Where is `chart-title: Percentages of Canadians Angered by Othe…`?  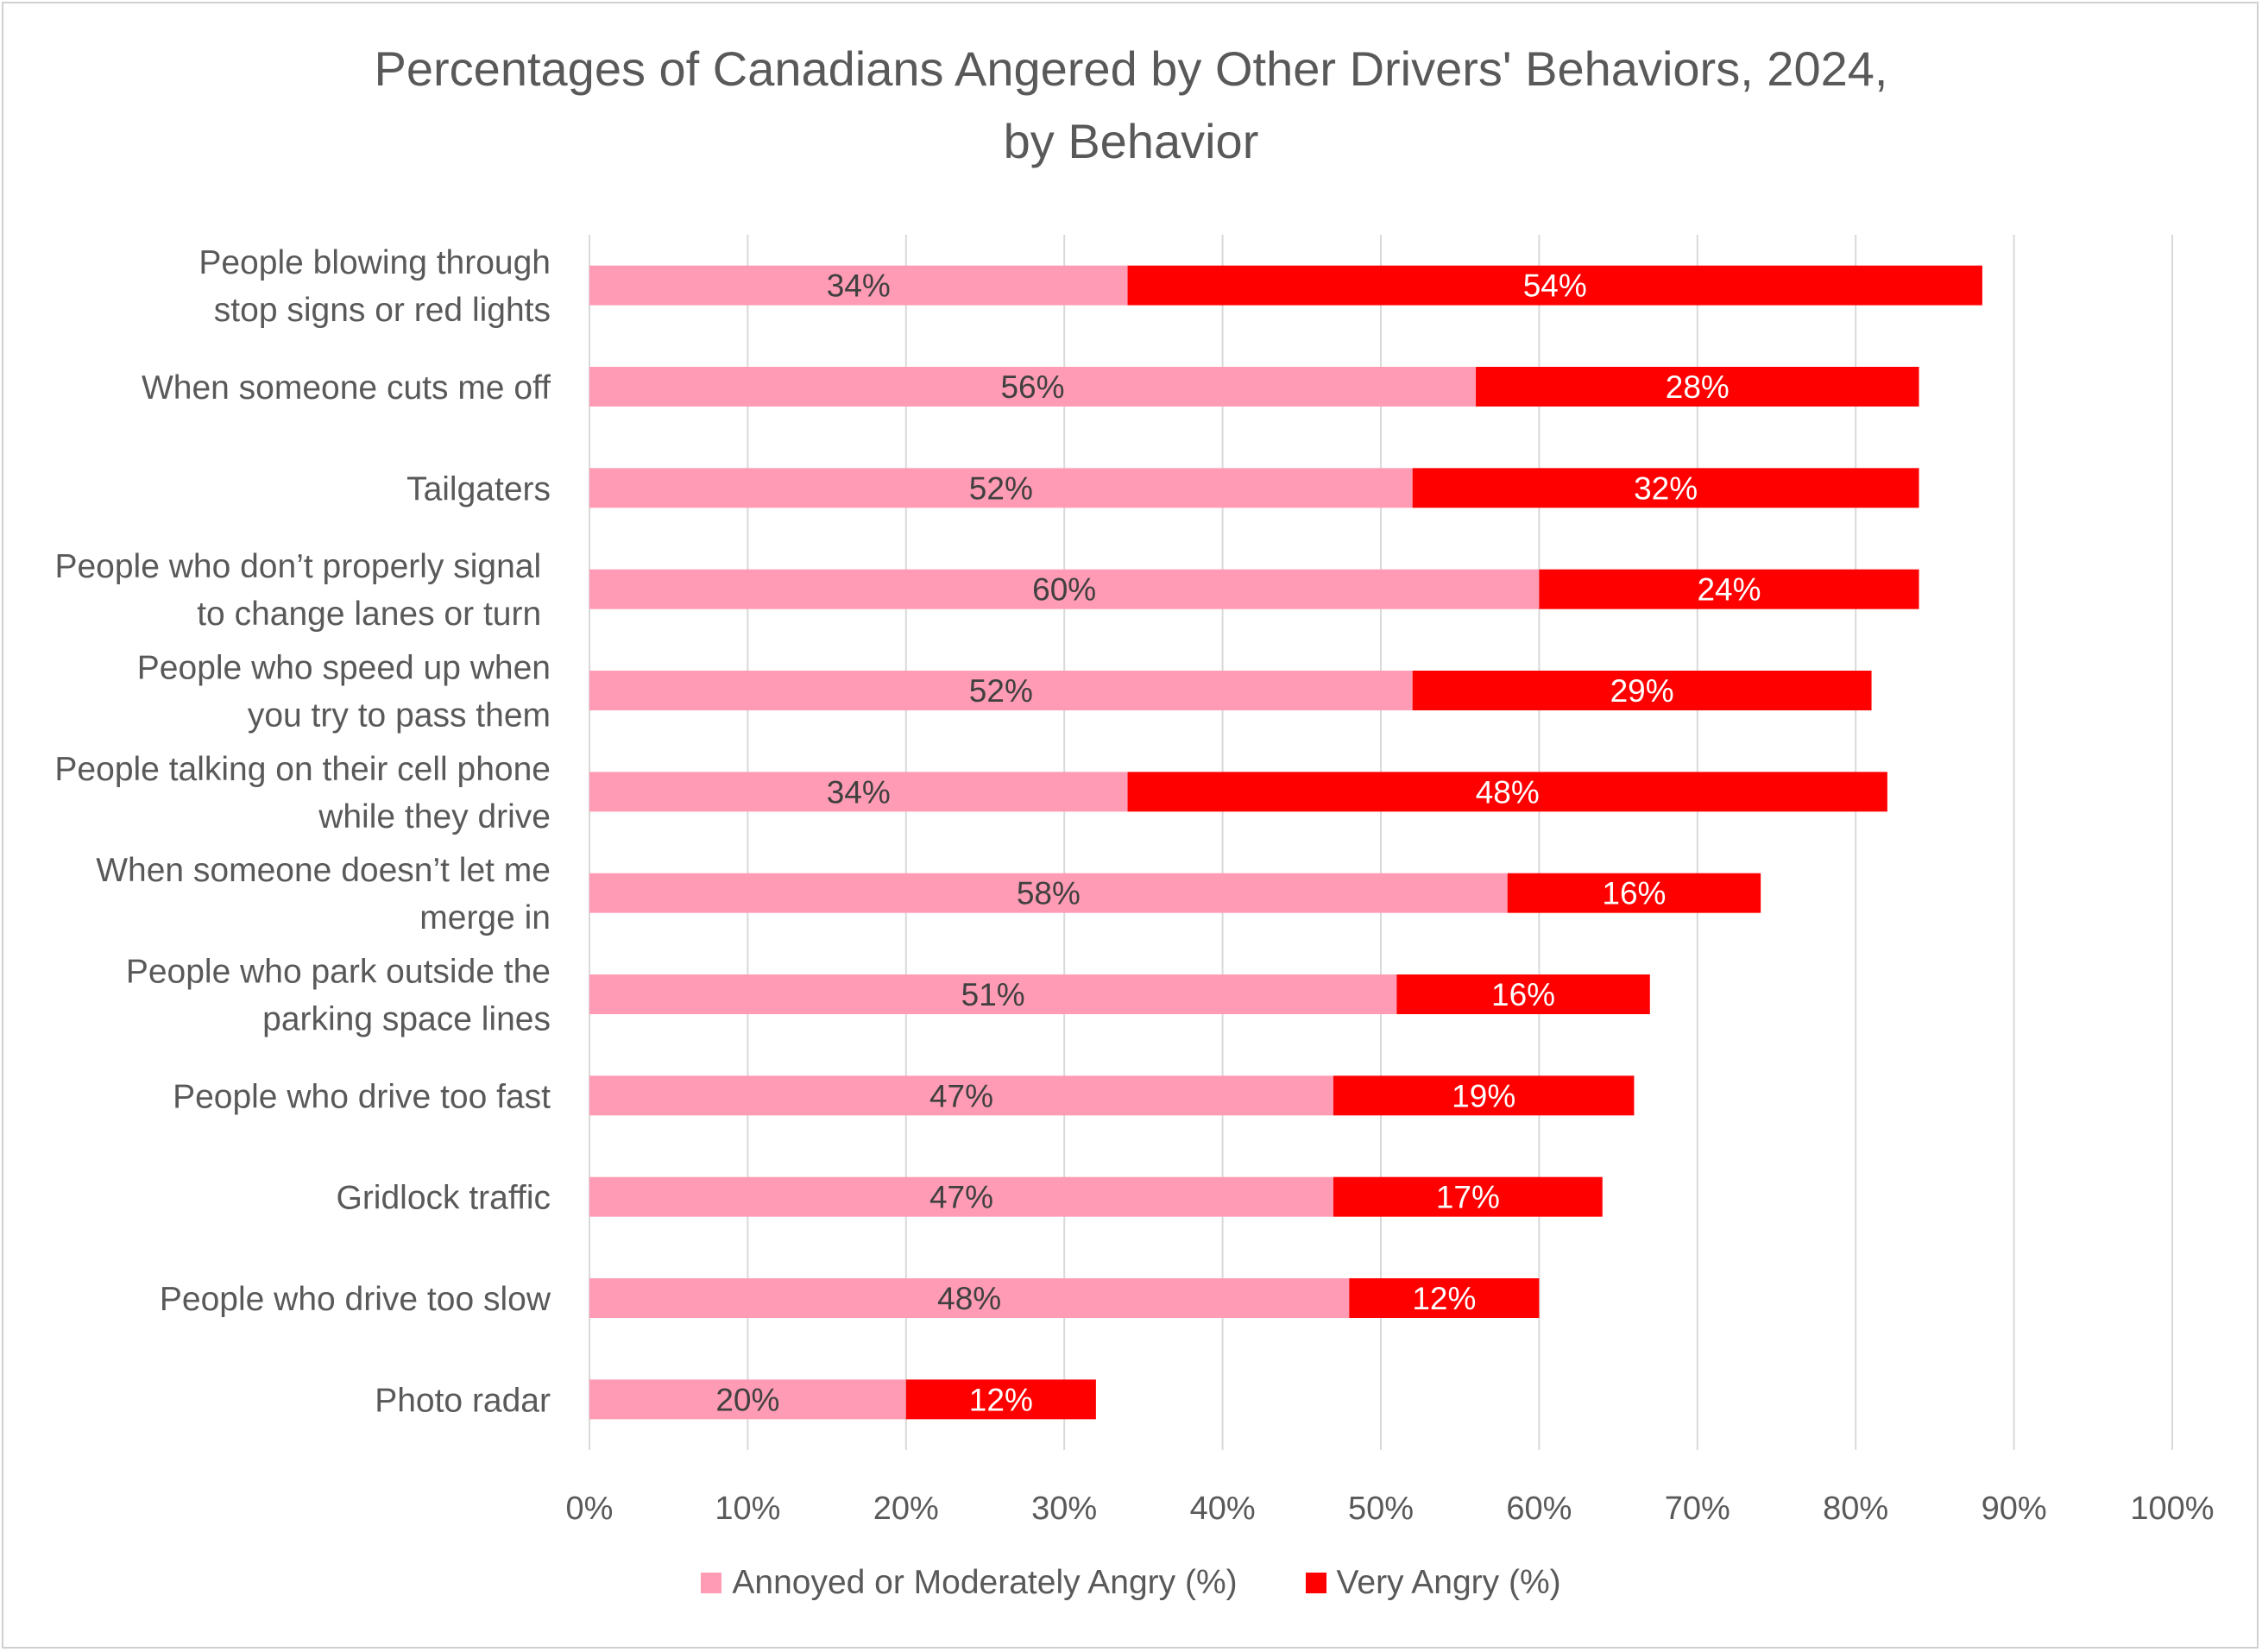
chart-title: Percentages of Canadians Angered by Othe… is located at coordinates (1131, 105).